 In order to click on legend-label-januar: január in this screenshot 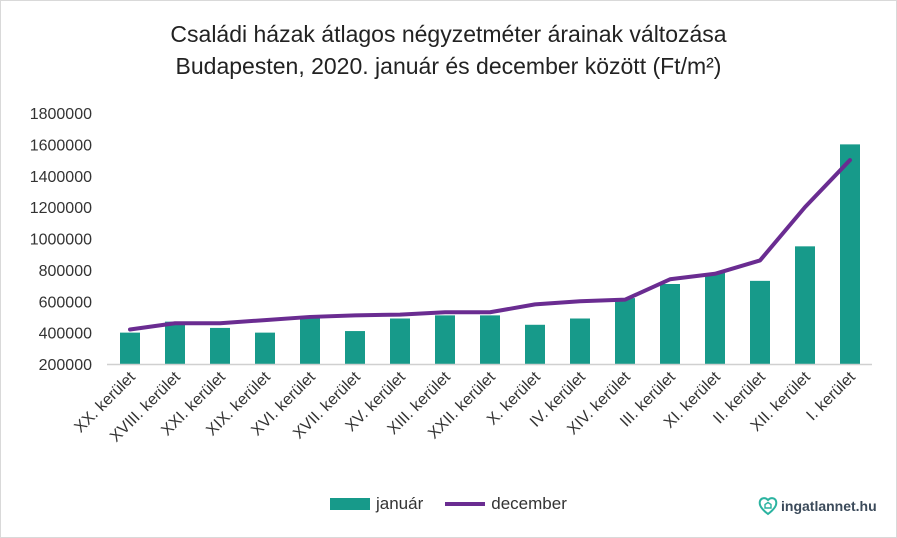, I will do `click(400, 503)`.